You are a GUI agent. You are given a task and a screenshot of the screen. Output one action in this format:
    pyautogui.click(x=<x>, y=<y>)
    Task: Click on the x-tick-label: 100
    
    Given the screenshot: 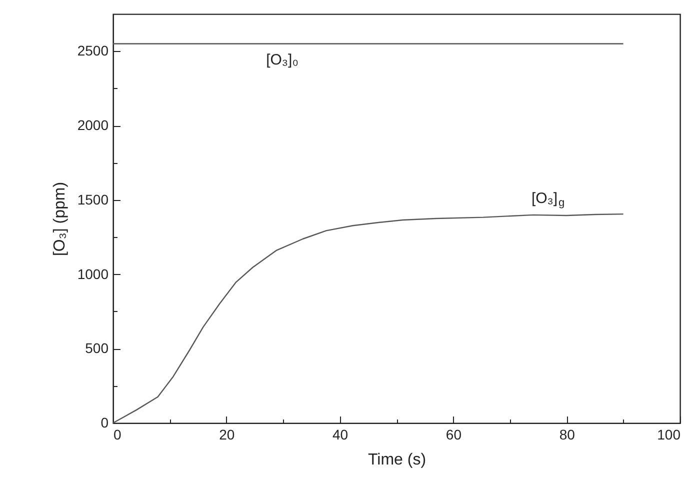 What is the action you would take?
    pyautogui.click(x=669, y=434)
    